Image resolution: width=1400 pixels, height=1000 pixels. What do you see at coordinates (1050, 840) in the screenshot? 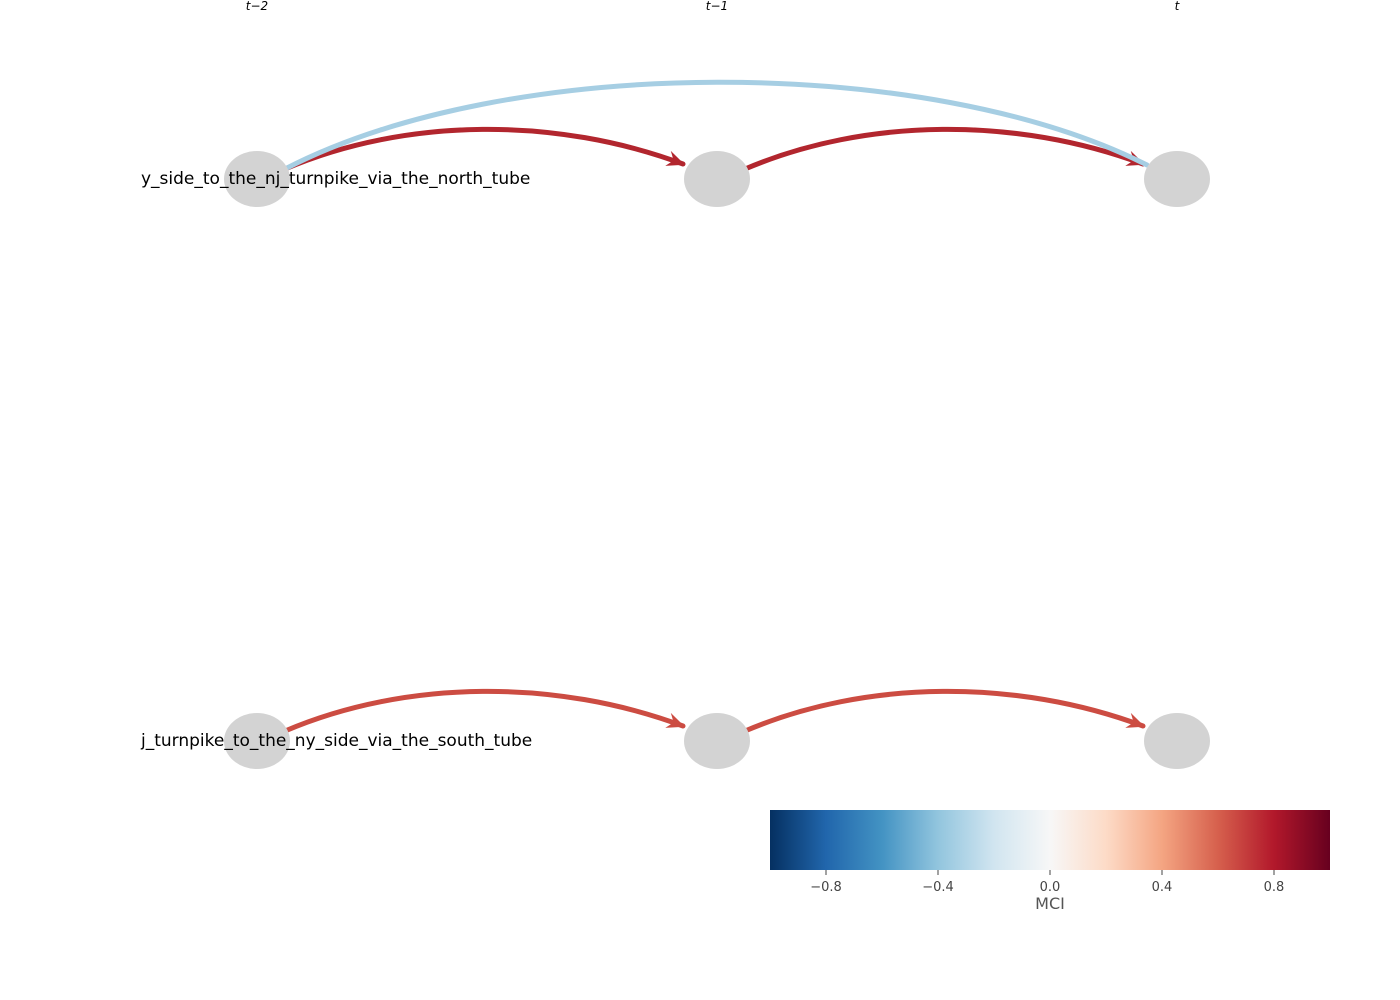
I see `colorbar-ramp` at bounding box center [1050, 840].